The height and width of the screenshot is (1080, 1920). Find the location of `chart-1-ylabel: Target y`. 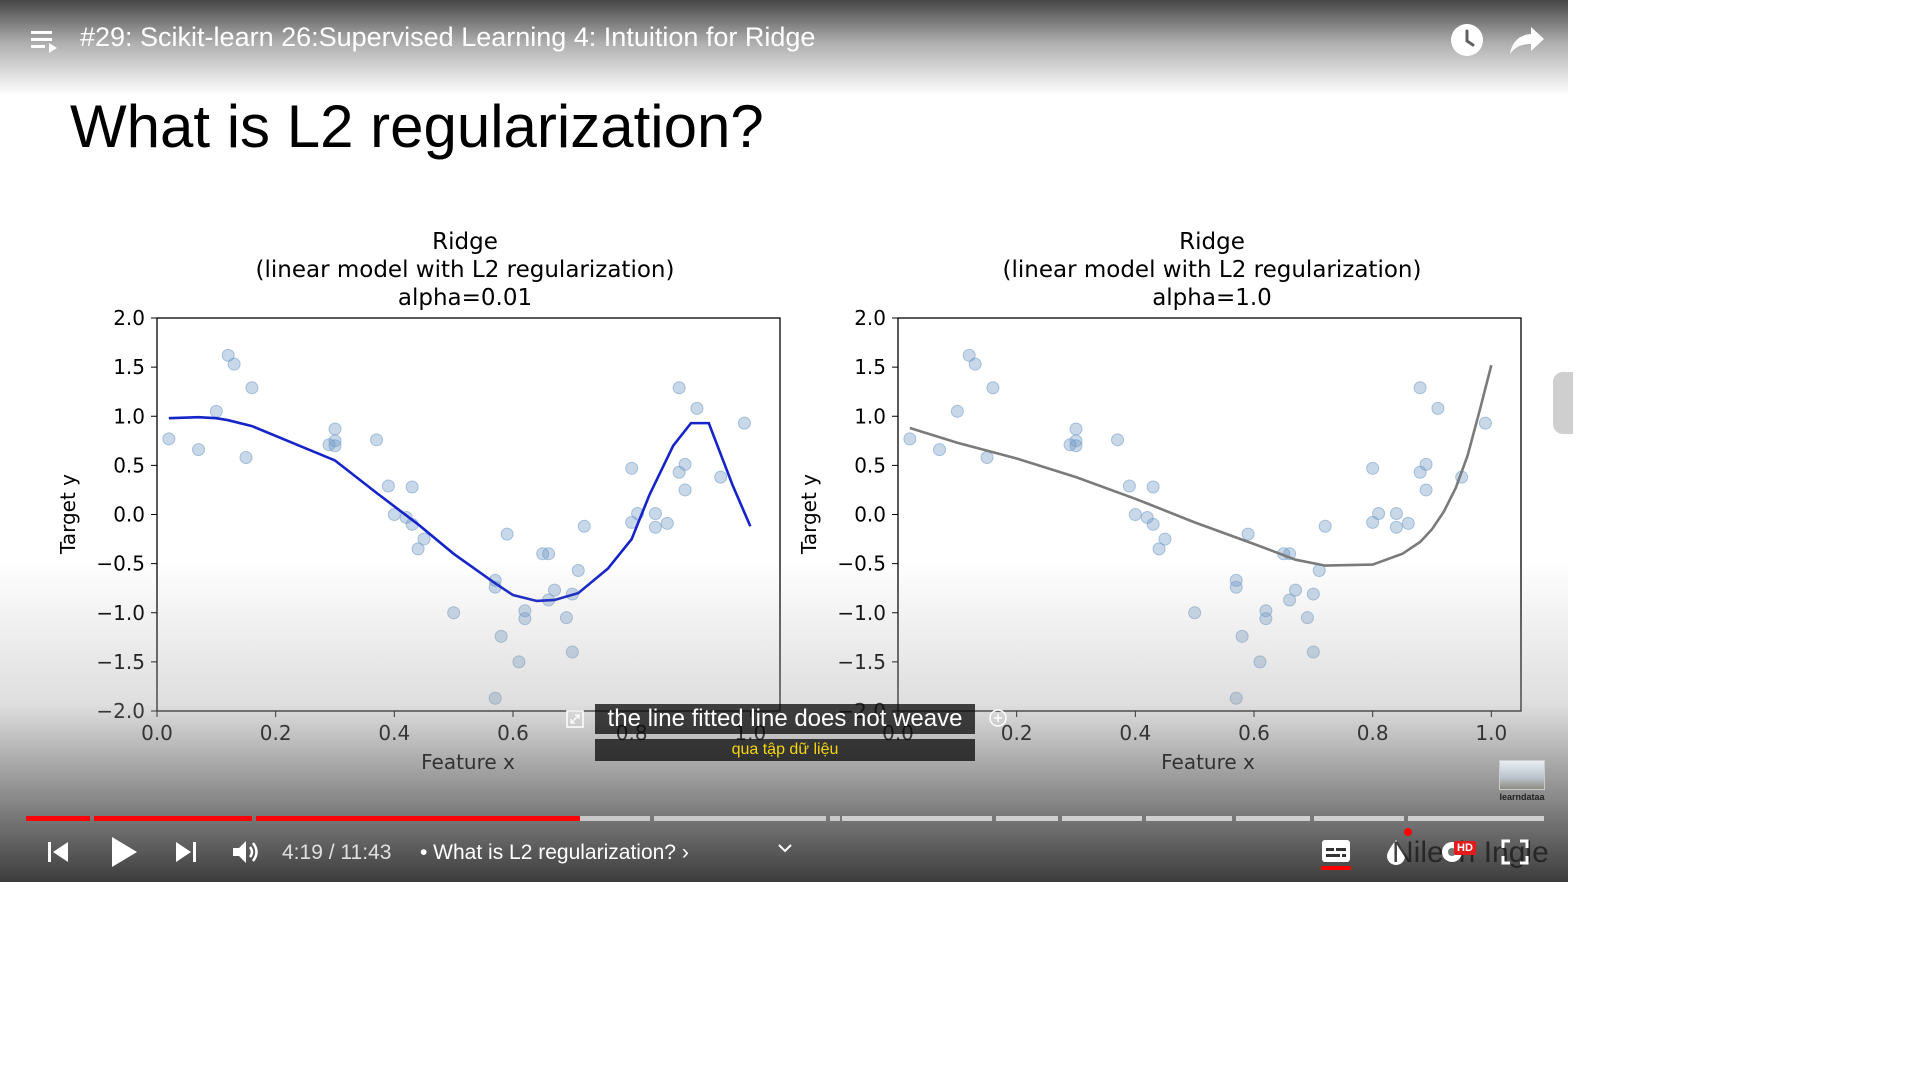

chart-1-ylabel: Target y is located at coordinates (68, 514).